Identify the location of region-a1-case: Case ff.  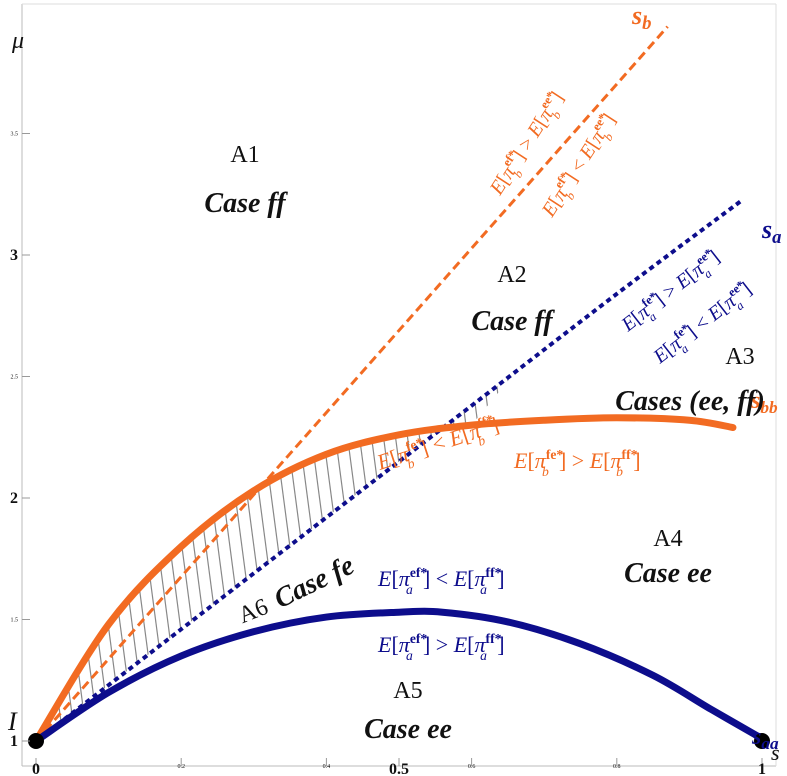
(246, 203).